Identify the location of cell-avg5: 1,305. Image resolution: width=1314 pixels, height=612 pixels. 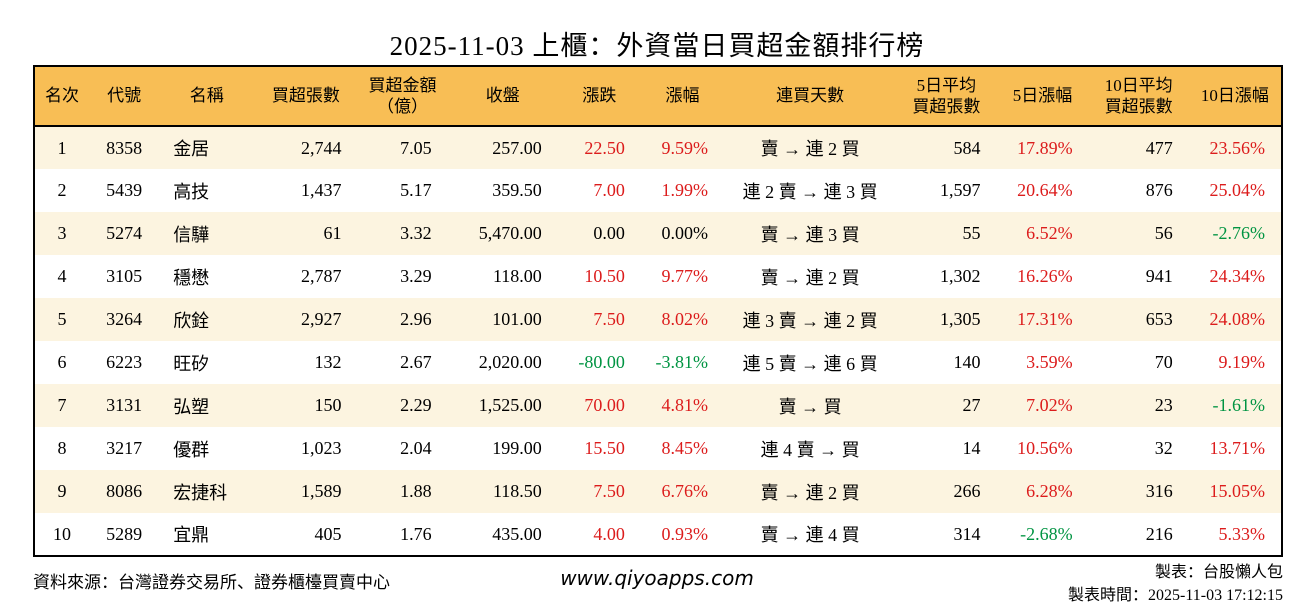
(946, 319).